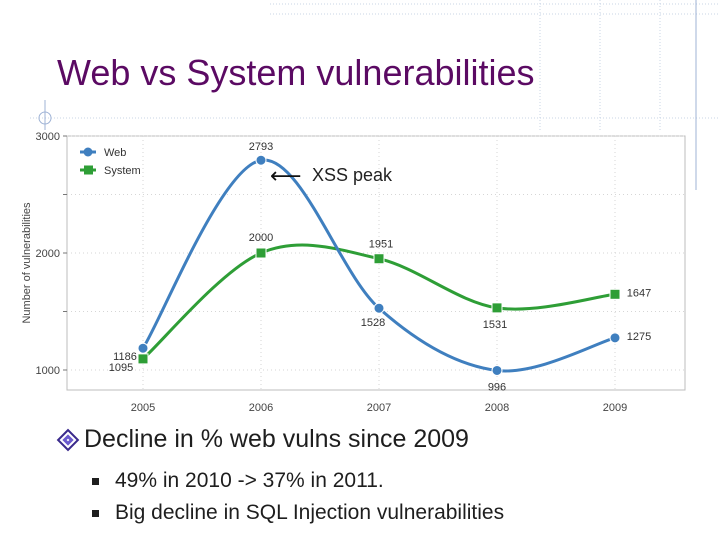  I want to click on y-tick-label: 3000, so click(48, 137).